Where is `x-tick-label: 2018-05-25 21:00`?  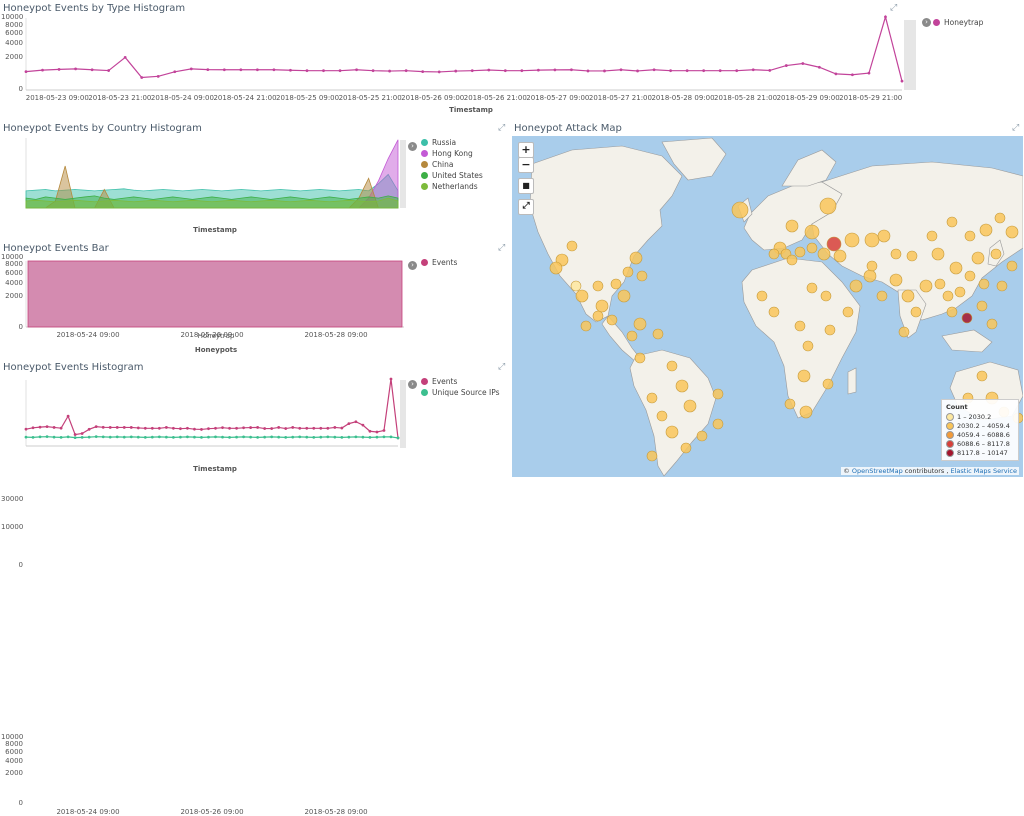 x-tick-label: 2018-05-25 21:00 is located at coordinates (370, 98).